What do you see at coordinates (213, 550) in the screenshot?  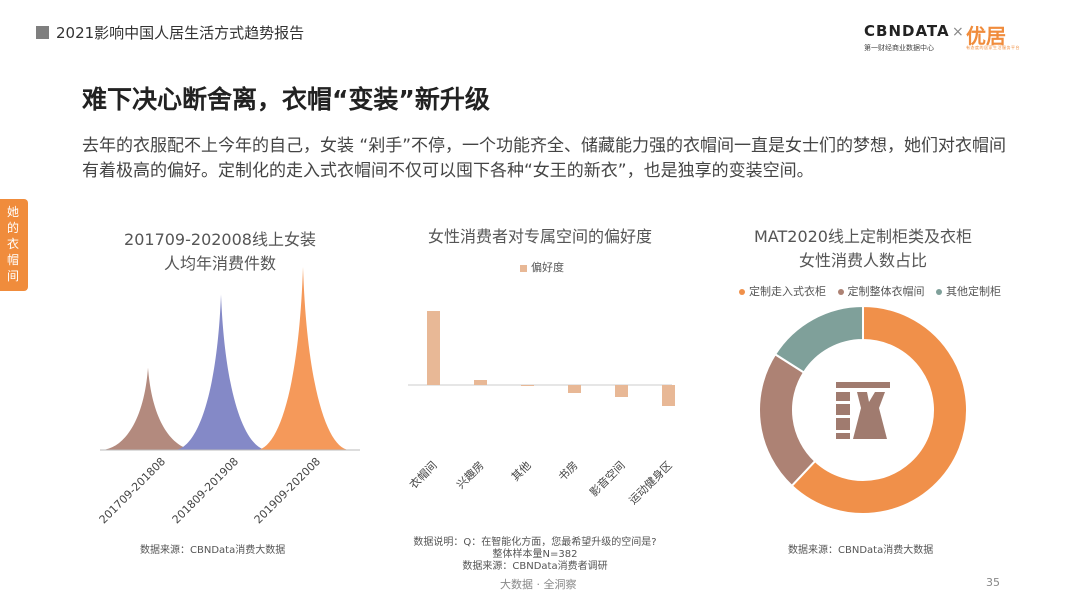 I see `chart1-source: 数据来源：CBNData消费大数据` at bounding box center [213, 550].